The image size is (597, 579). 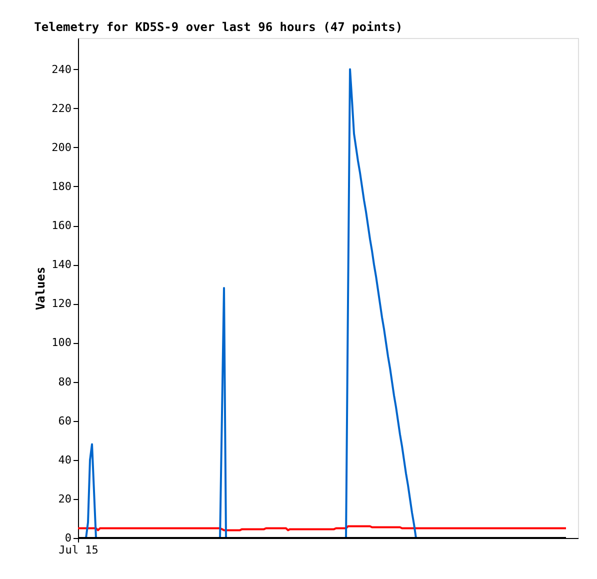 I want to click on y-tick-label: 180, so click(x=62, y=186).